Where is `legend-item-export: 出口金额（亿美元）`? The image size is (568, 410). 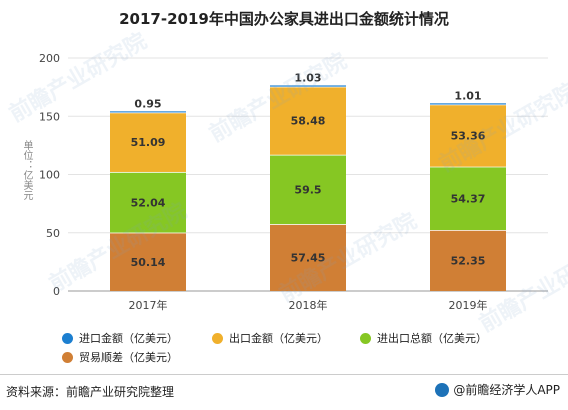
legend-item-export: 出口金额（亿美元） is located at coordinates (270, 338).